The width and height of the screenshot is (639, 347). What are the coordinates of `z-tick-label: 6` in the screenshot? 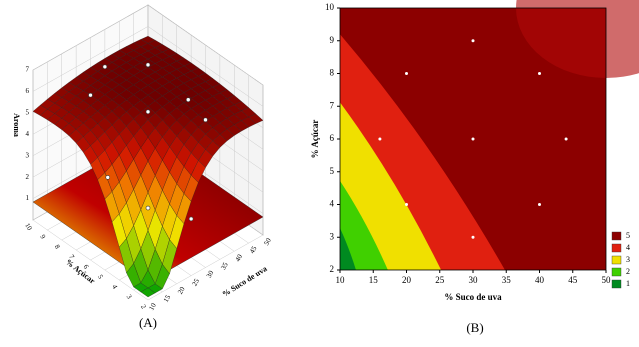 It's located at (28, 91).